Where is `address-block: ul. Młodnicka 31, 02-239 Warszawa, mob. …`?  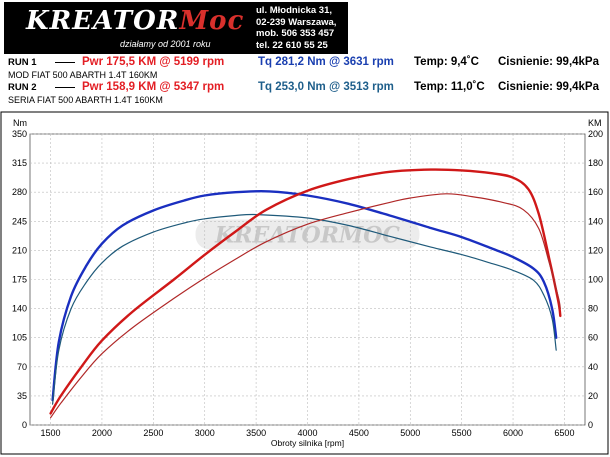 address-block: ul. Młodnicka 31, 02-239 Warszawa, mob. … is located at coordinates (304, 28).